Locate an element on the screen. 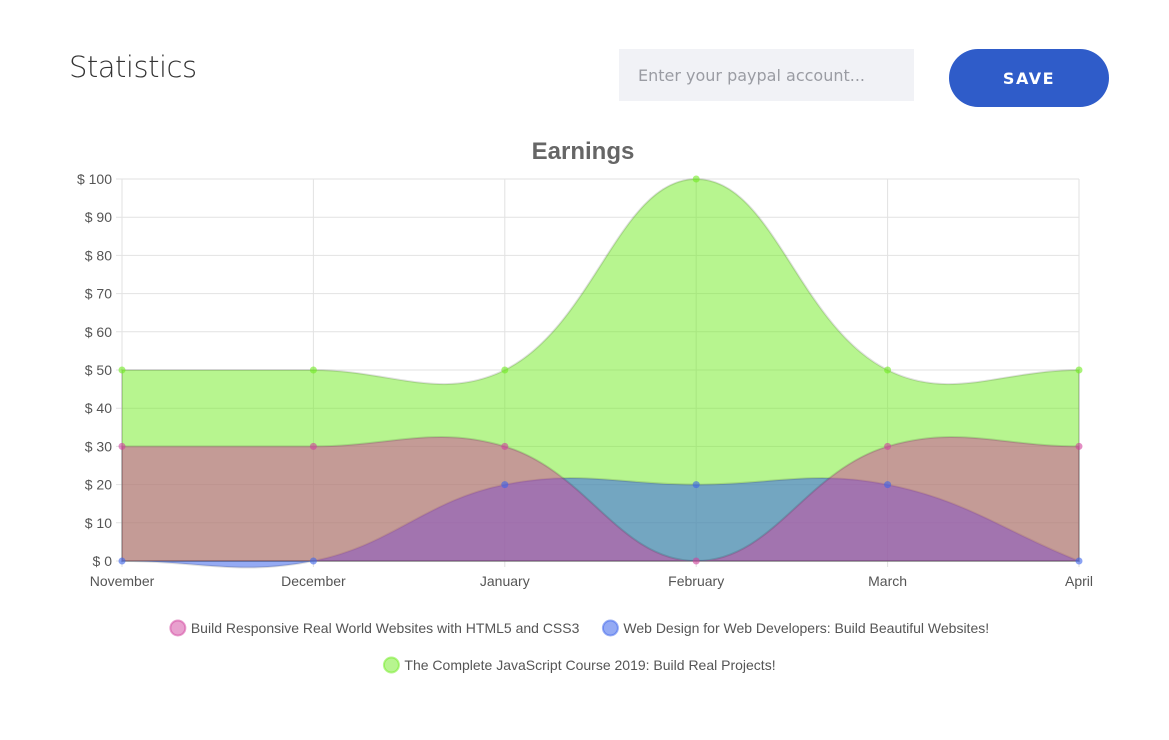 The width and height of the screenshot is (1169, 740). y-tick-label: $ 10 is located at coordinates (98, 523).